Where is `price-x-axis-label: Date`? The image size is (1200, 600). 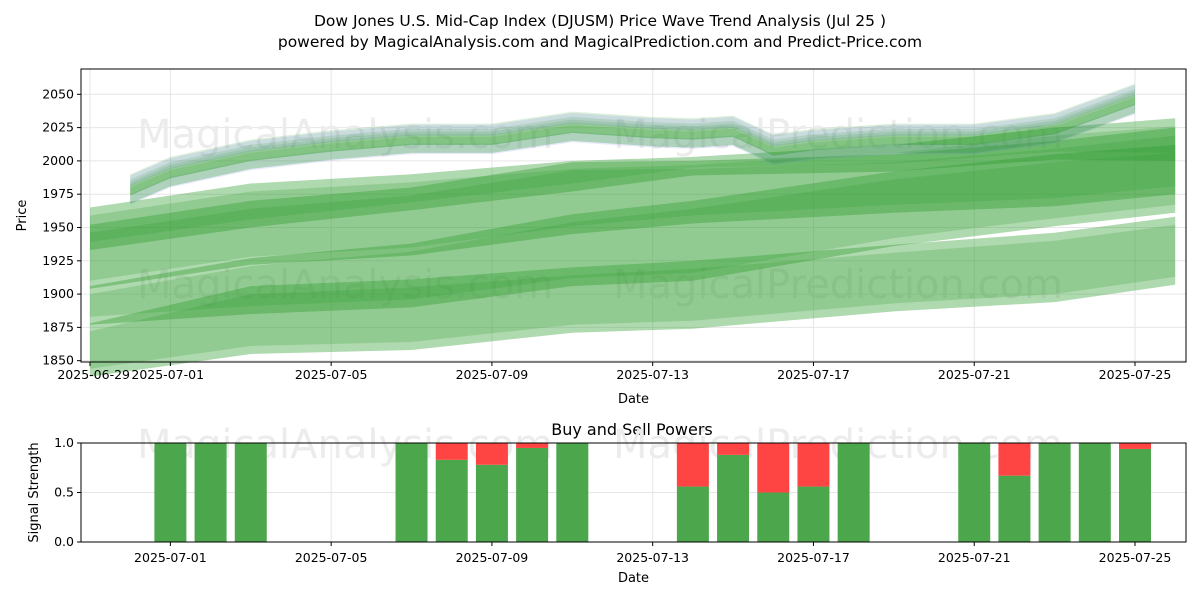
price-x-axis-label: Date is located at coordinates (633, 399).